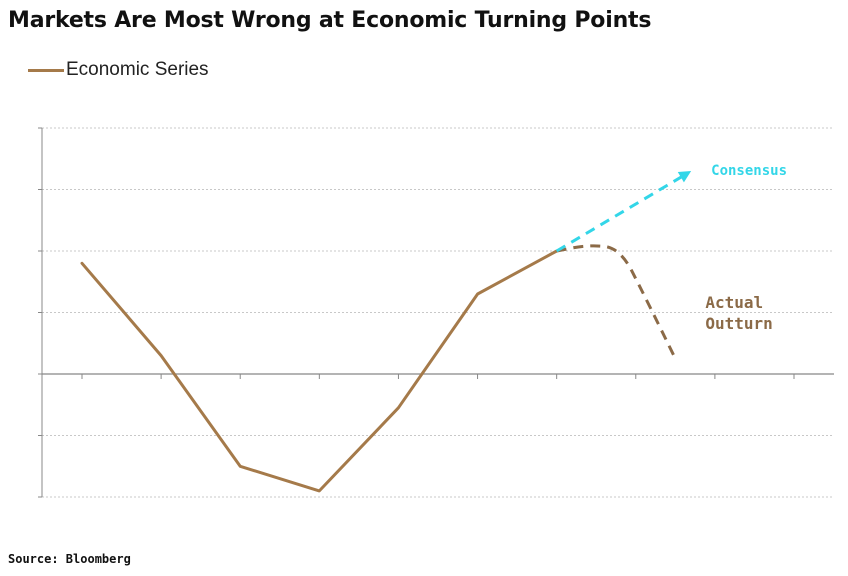  I want to click on legend-label-economic-series: Economic Series, so click(137, 69).